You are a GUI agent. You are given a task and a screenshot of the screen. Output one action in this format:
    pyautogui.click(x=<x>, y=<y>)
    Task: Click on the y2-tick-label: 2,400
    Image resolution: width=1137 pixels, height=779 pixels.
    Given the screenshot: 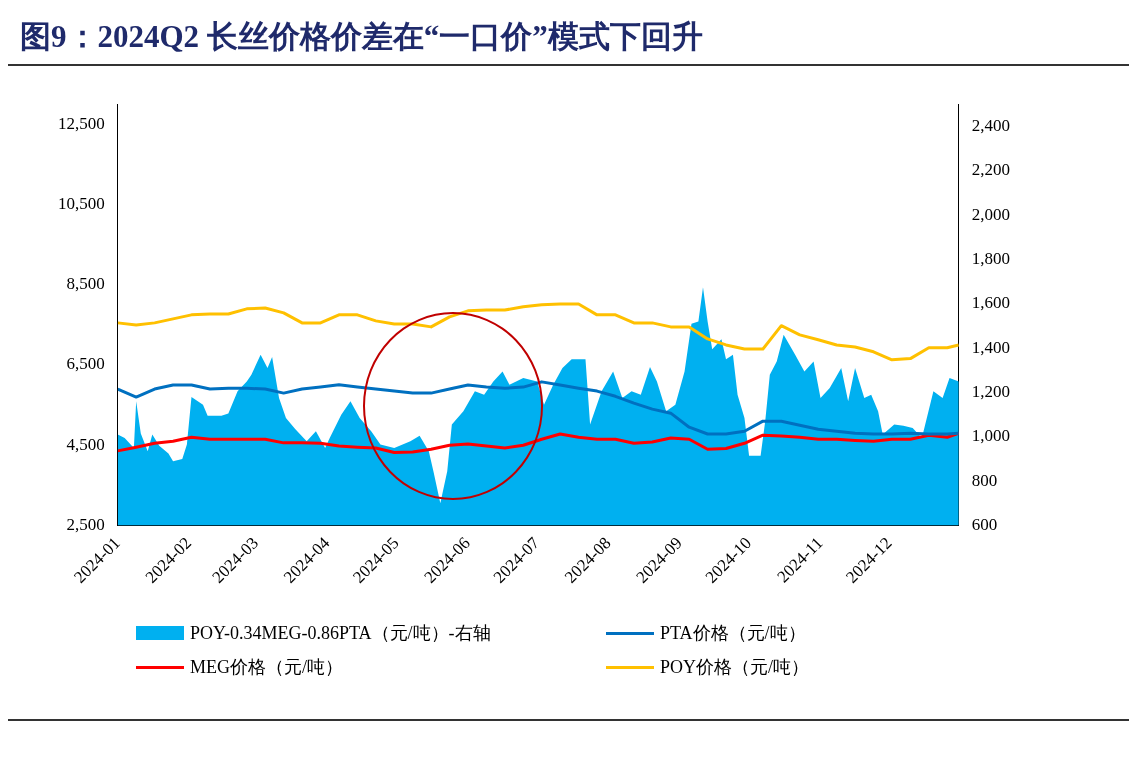 What is the action you would take?
    pyautogui.click(x=990, y=125)
    